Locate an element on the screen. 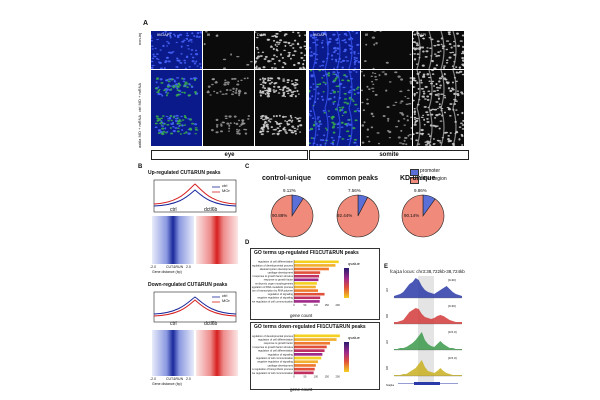 The image size is (600, 400). legend-promoter-swatch is located at coordinates (414, 172).